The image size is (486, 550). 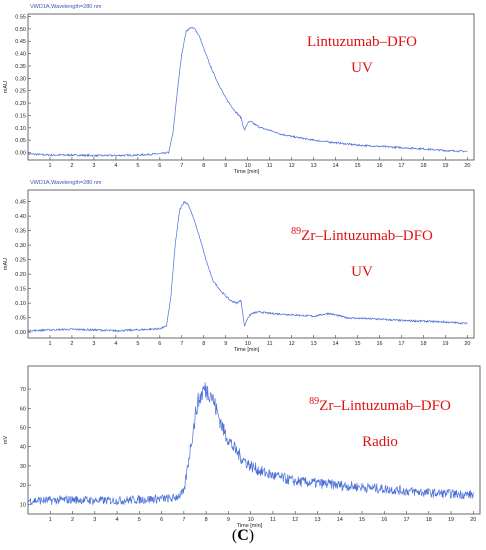 What do you see at coordinates (6, 440) in the screenshot?
I see `y-axis-label: mV` at bounding box center [6, 440].